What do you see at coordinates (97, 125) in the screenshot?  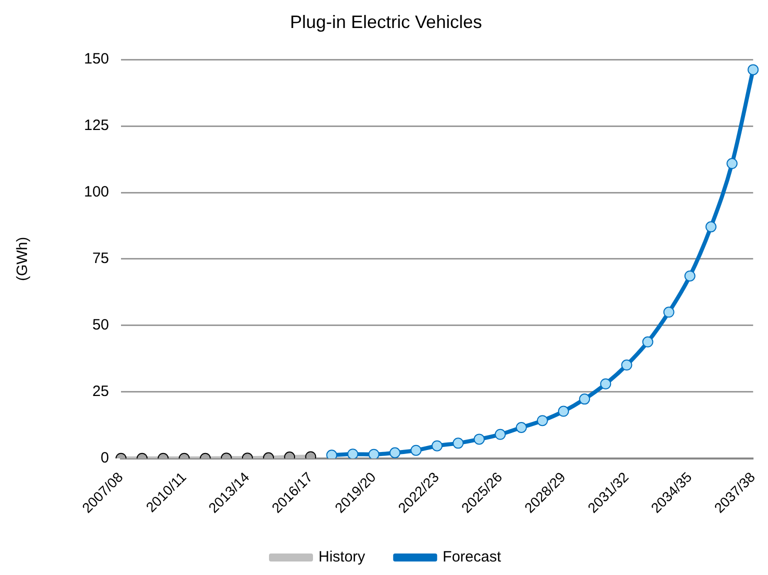 I see `y-tick-label: 125` at bounding box center [97, 125].